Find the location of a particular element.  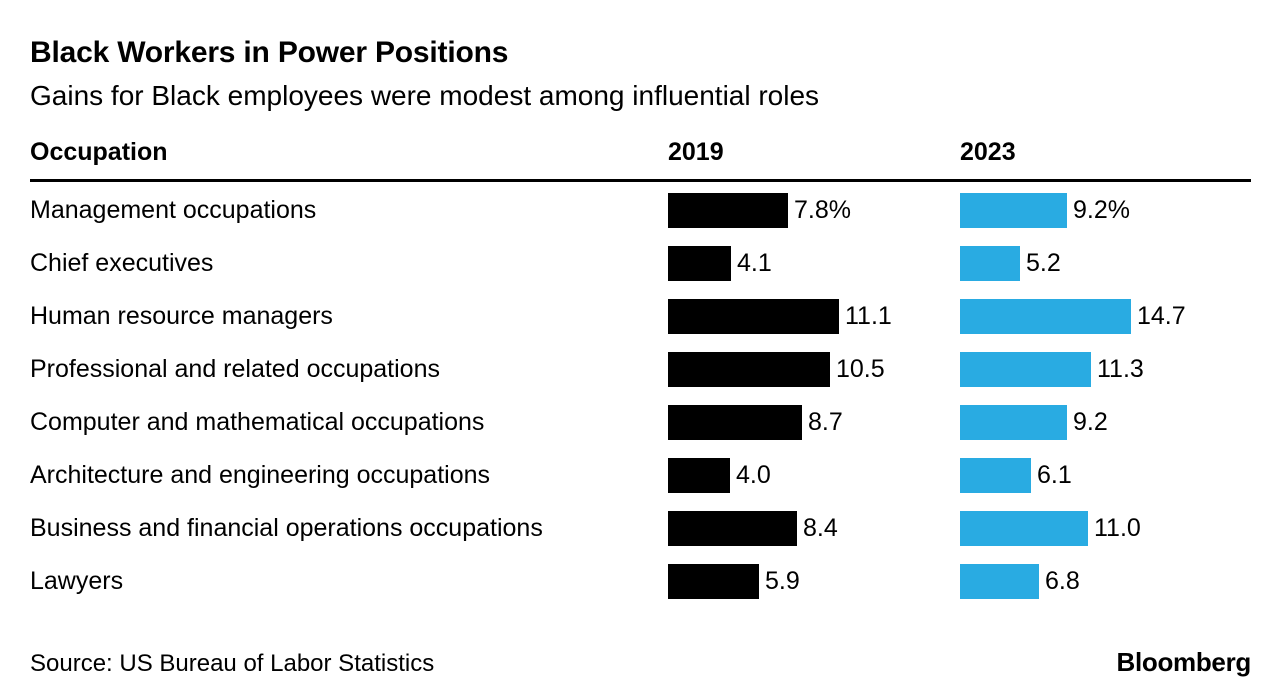

occupation-label: Professional and related occupations is located at coordinates (235, 369).